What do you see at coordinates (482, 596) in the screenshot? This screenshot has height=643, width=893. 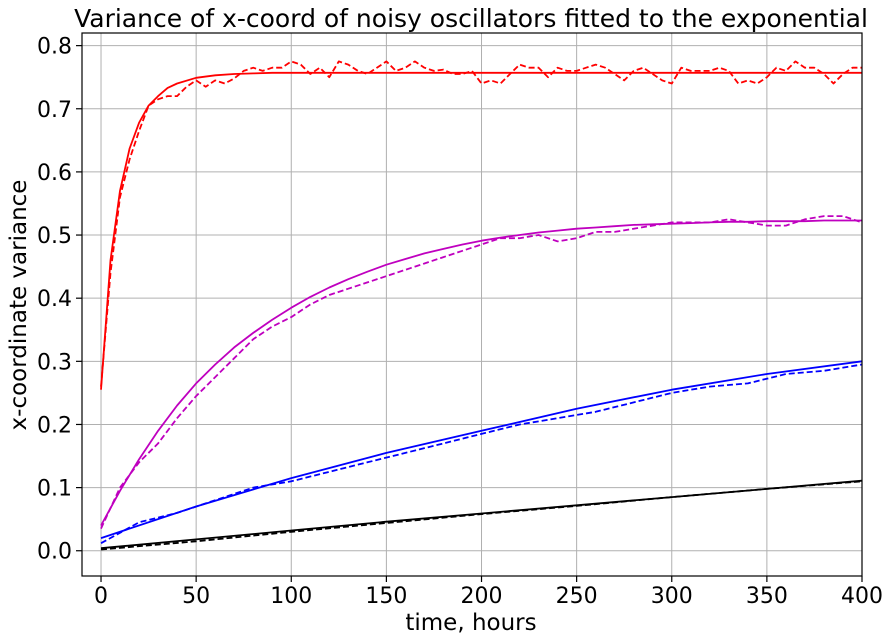 I see `x-tick-label: 200` at bounding box center [482, 596].